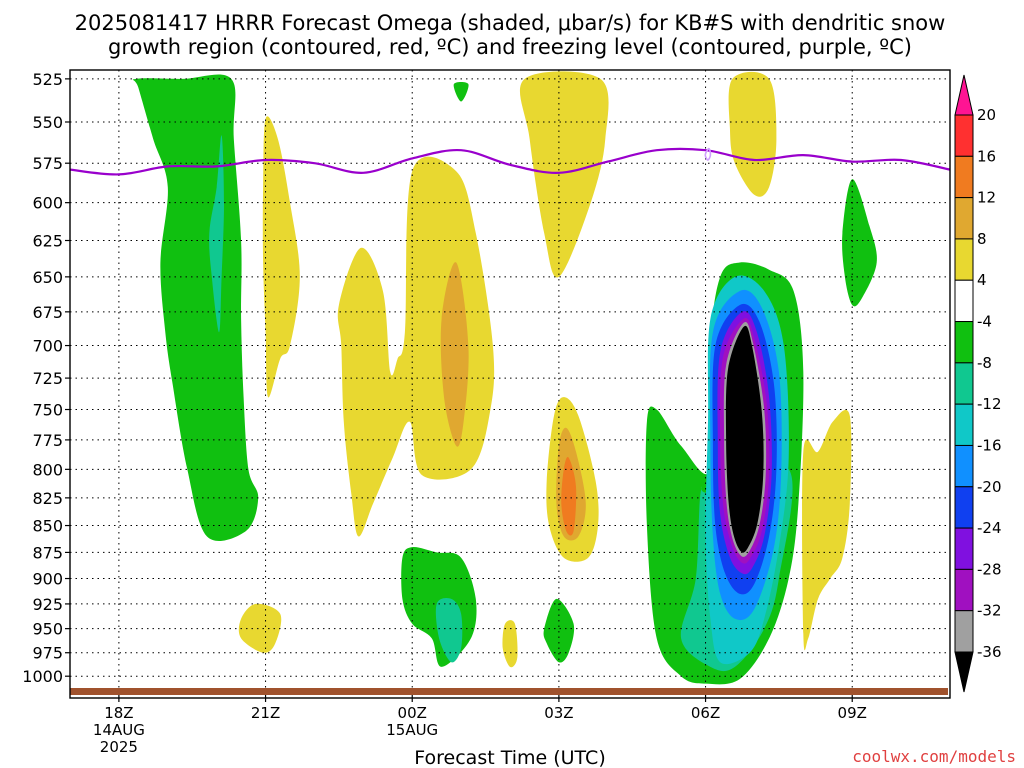  Describe the element at coordinates (47, 579) in the screenshot. I see `y-tick-label: 900` at that location.